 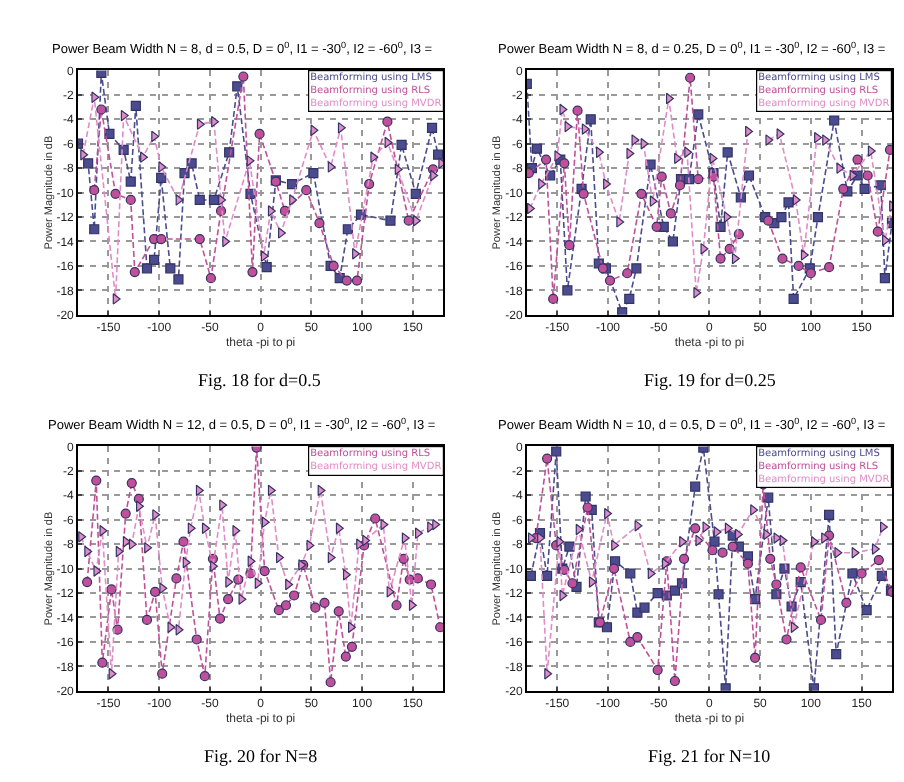 I want to click on caption: Fig. 21 for N=10, so click(x=710, y=756).